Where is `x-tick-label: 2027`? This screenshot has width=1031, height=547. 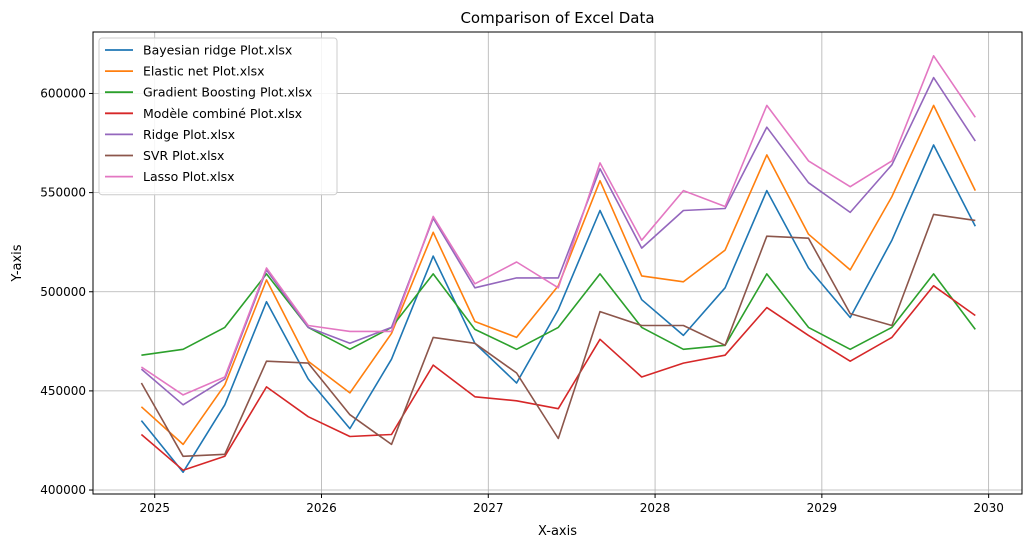
x-tick-label: 2027 is located at coordinates (488, 508).